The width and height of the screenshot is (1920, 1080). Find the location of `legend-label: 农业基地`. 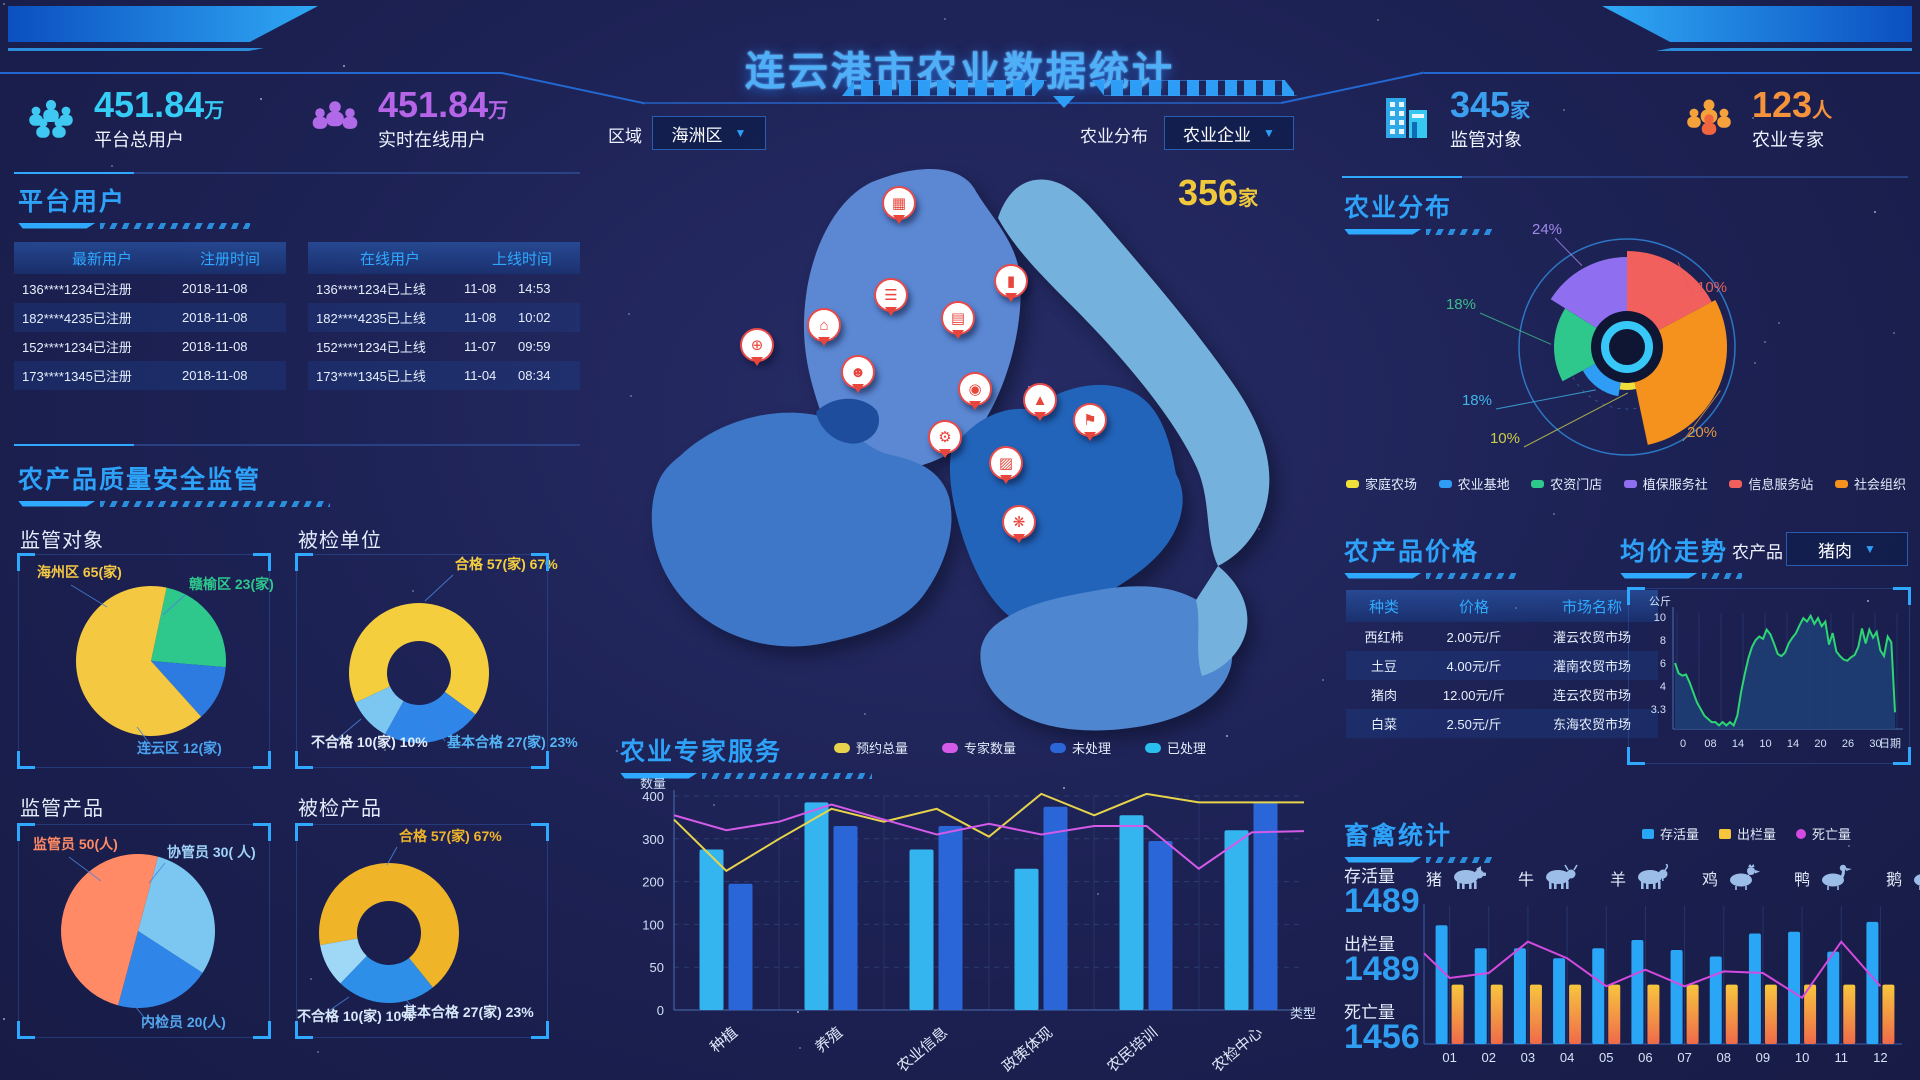

legend-label: 农业基地 is located at coordinates (1483, 484).